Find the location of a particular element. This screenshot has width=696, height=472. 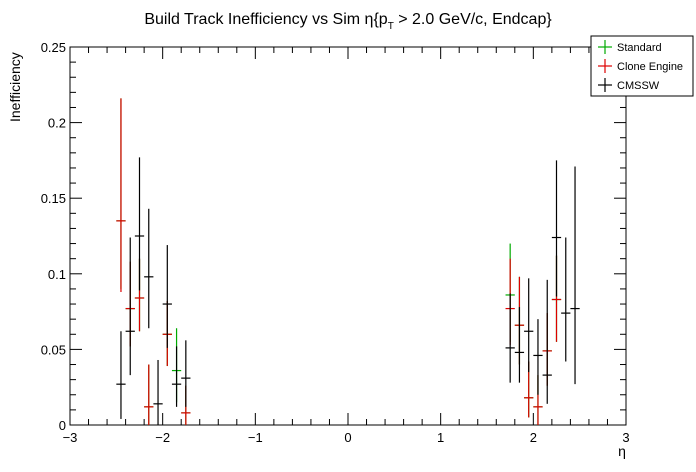

chart-title-rest: > 2.0 GeV/c, Endcap} is located at coordinates (473, 19).